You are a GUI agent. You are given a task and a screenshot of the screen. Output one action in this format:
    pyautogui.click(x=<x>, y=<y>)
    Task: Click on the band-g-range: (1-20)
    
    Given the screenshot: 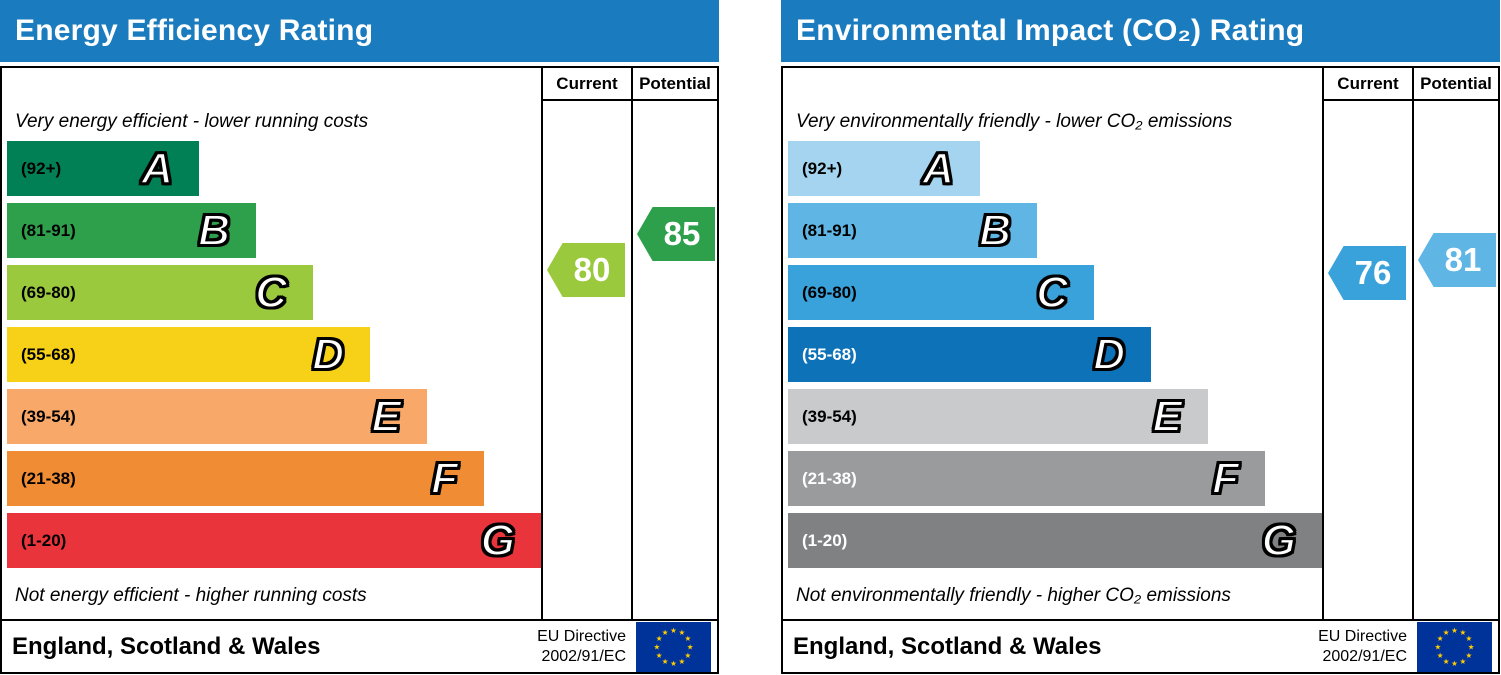 What is the action you would take?
    pyautogui.click(x=44, y=540)
    